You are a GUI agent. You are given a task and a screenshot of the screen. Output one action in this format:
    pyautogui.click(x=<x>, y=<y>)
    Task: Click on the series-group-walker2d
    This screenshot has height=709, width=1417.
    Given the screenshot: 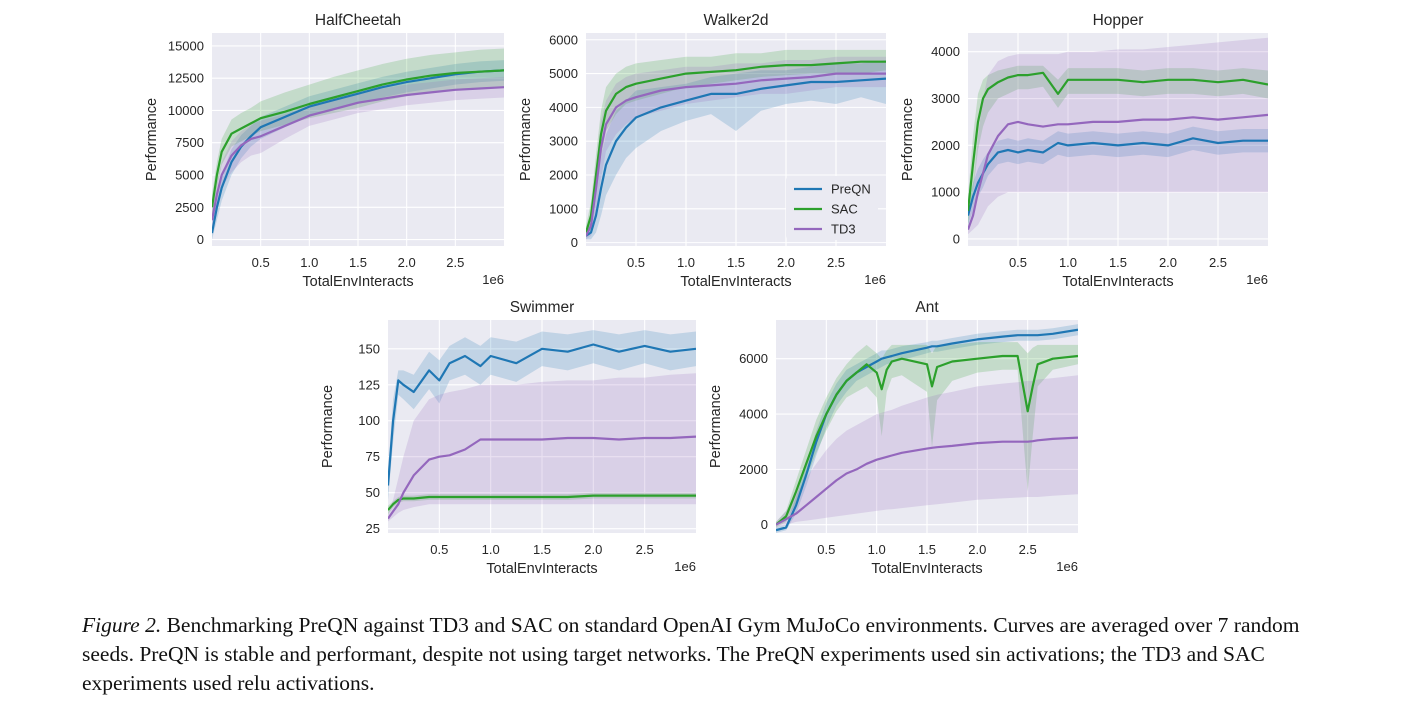 What is the action you would take?
    pyautogui.click(x=736, y=144)
    